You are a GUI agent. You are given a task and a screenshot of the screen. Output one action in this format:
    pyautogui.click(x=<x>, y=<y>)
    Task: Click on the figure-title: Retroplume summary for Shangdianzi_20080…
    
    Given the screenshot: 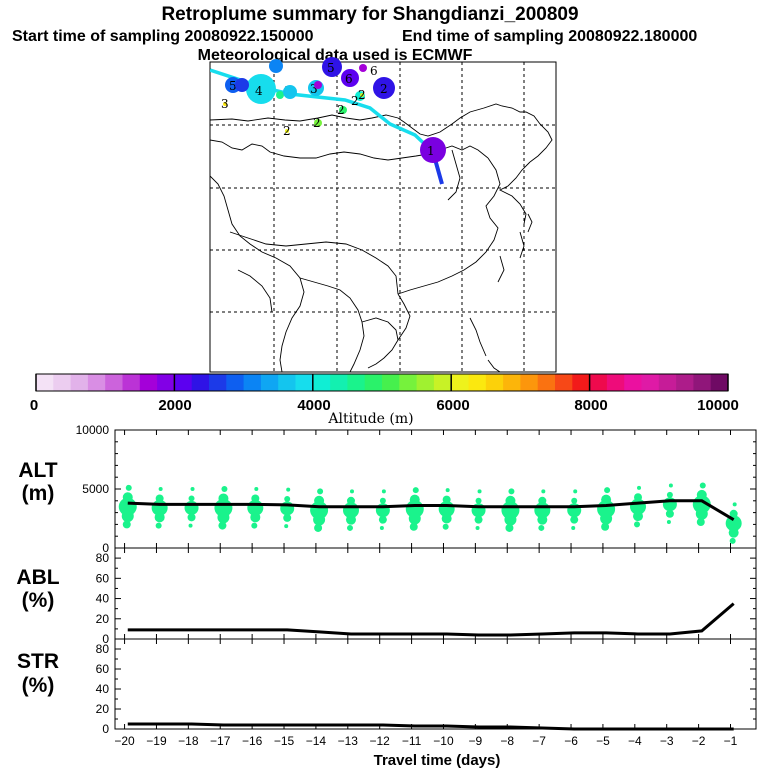 What is the action you would take?
    pyautogui.click(x=369, y=14)
    